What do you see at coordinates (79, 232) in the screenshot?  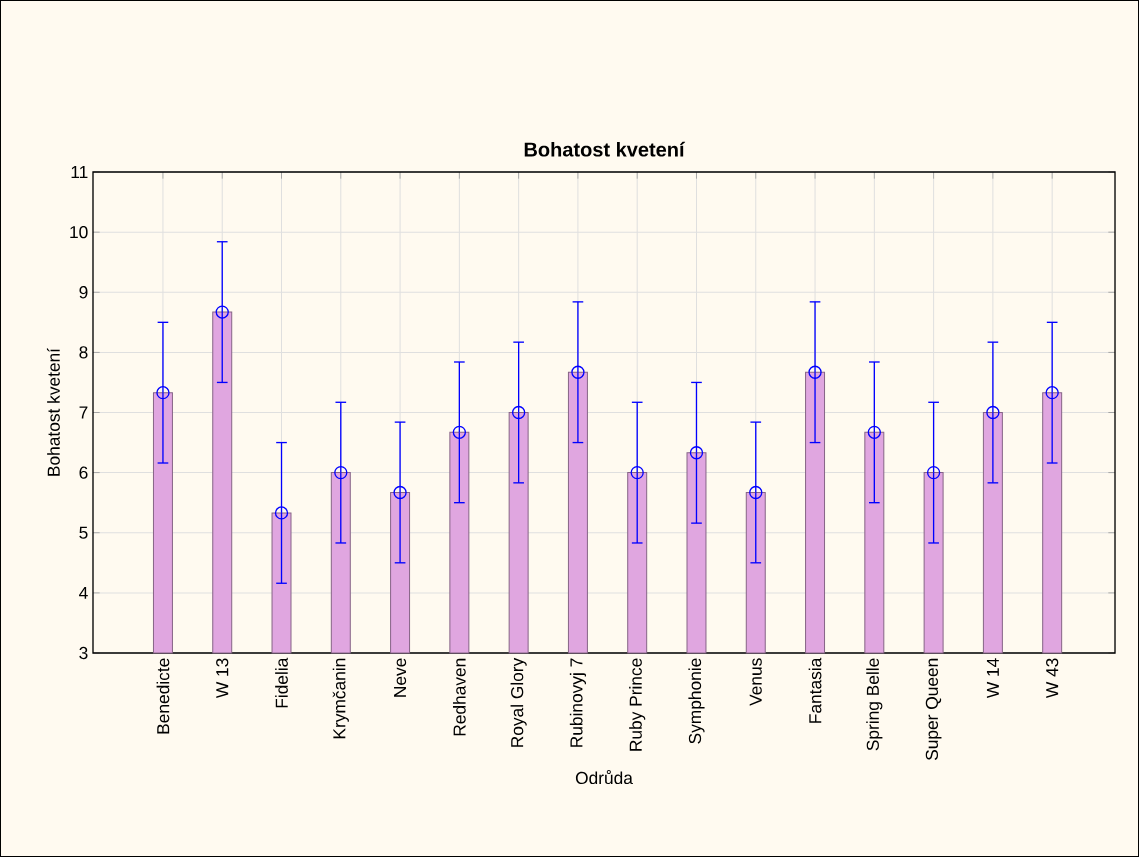 I see `y-tick-label: 10` at bounding box center [79, 232].